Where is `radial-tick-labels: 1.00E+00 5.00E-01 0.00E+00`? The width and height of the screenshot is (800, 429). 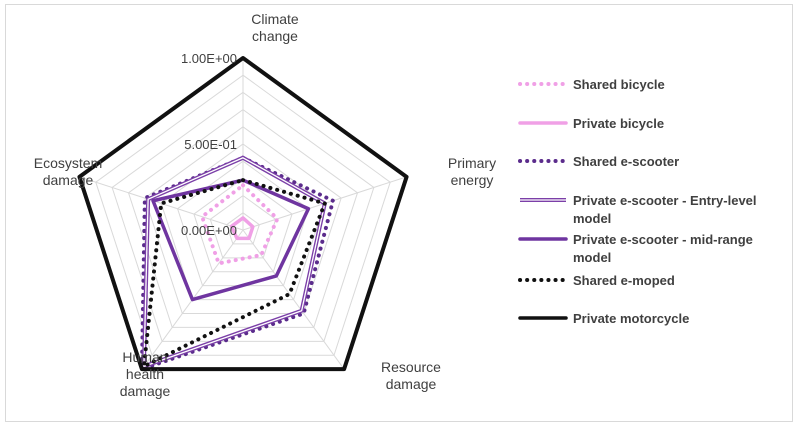
radial-tick-labels: 1.00E+00 5.00E-01 0.00E+00 is located at coordinates (209, 144).